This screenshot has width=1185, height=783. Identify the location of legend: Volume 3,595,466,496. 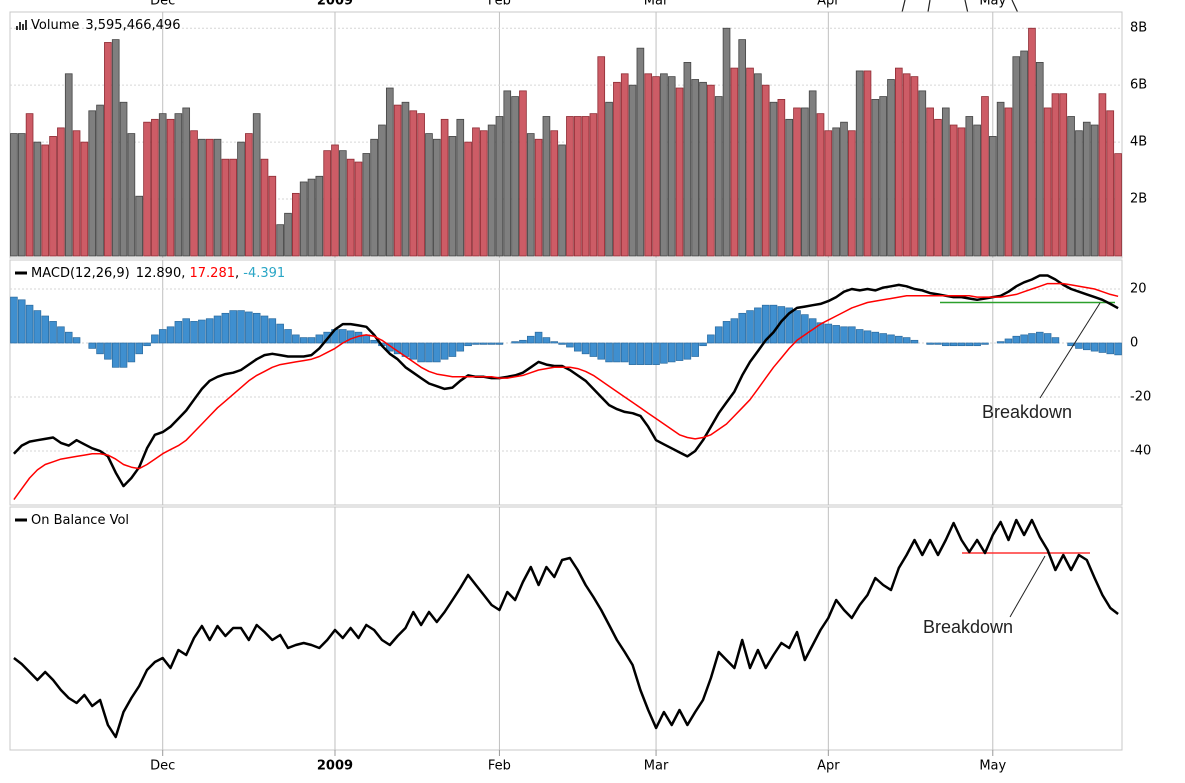
(105, 25).